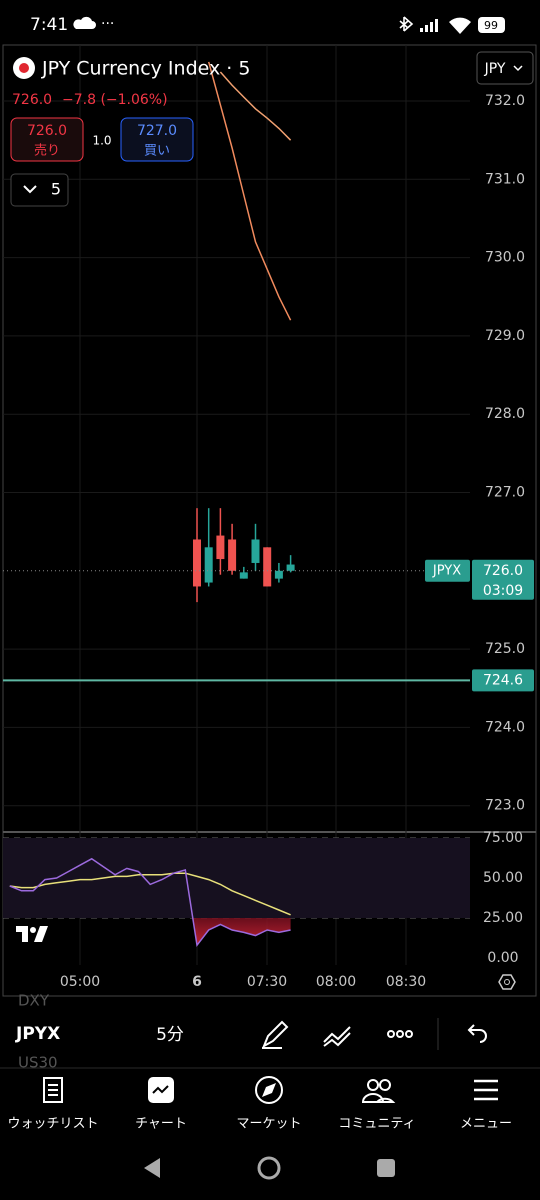  What do you see at coordinates (161, 1124) in the screenshot?
I see `nav-label: チャート` at bounding box center [161, 1124].